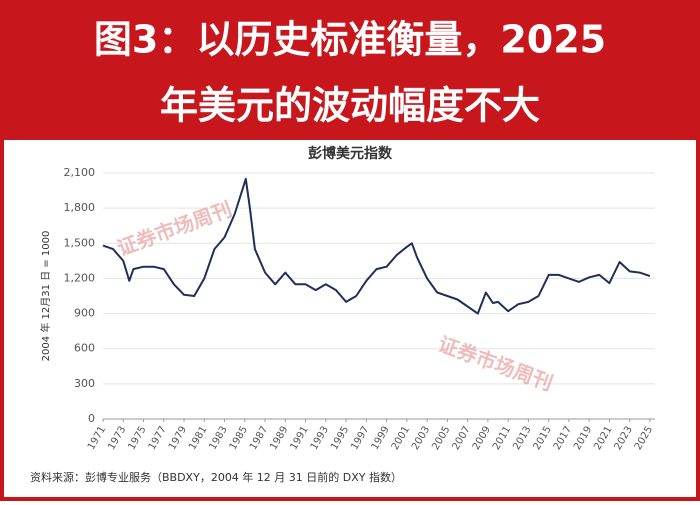  I want to click on y-tick-label: 600, so click(84, 348).